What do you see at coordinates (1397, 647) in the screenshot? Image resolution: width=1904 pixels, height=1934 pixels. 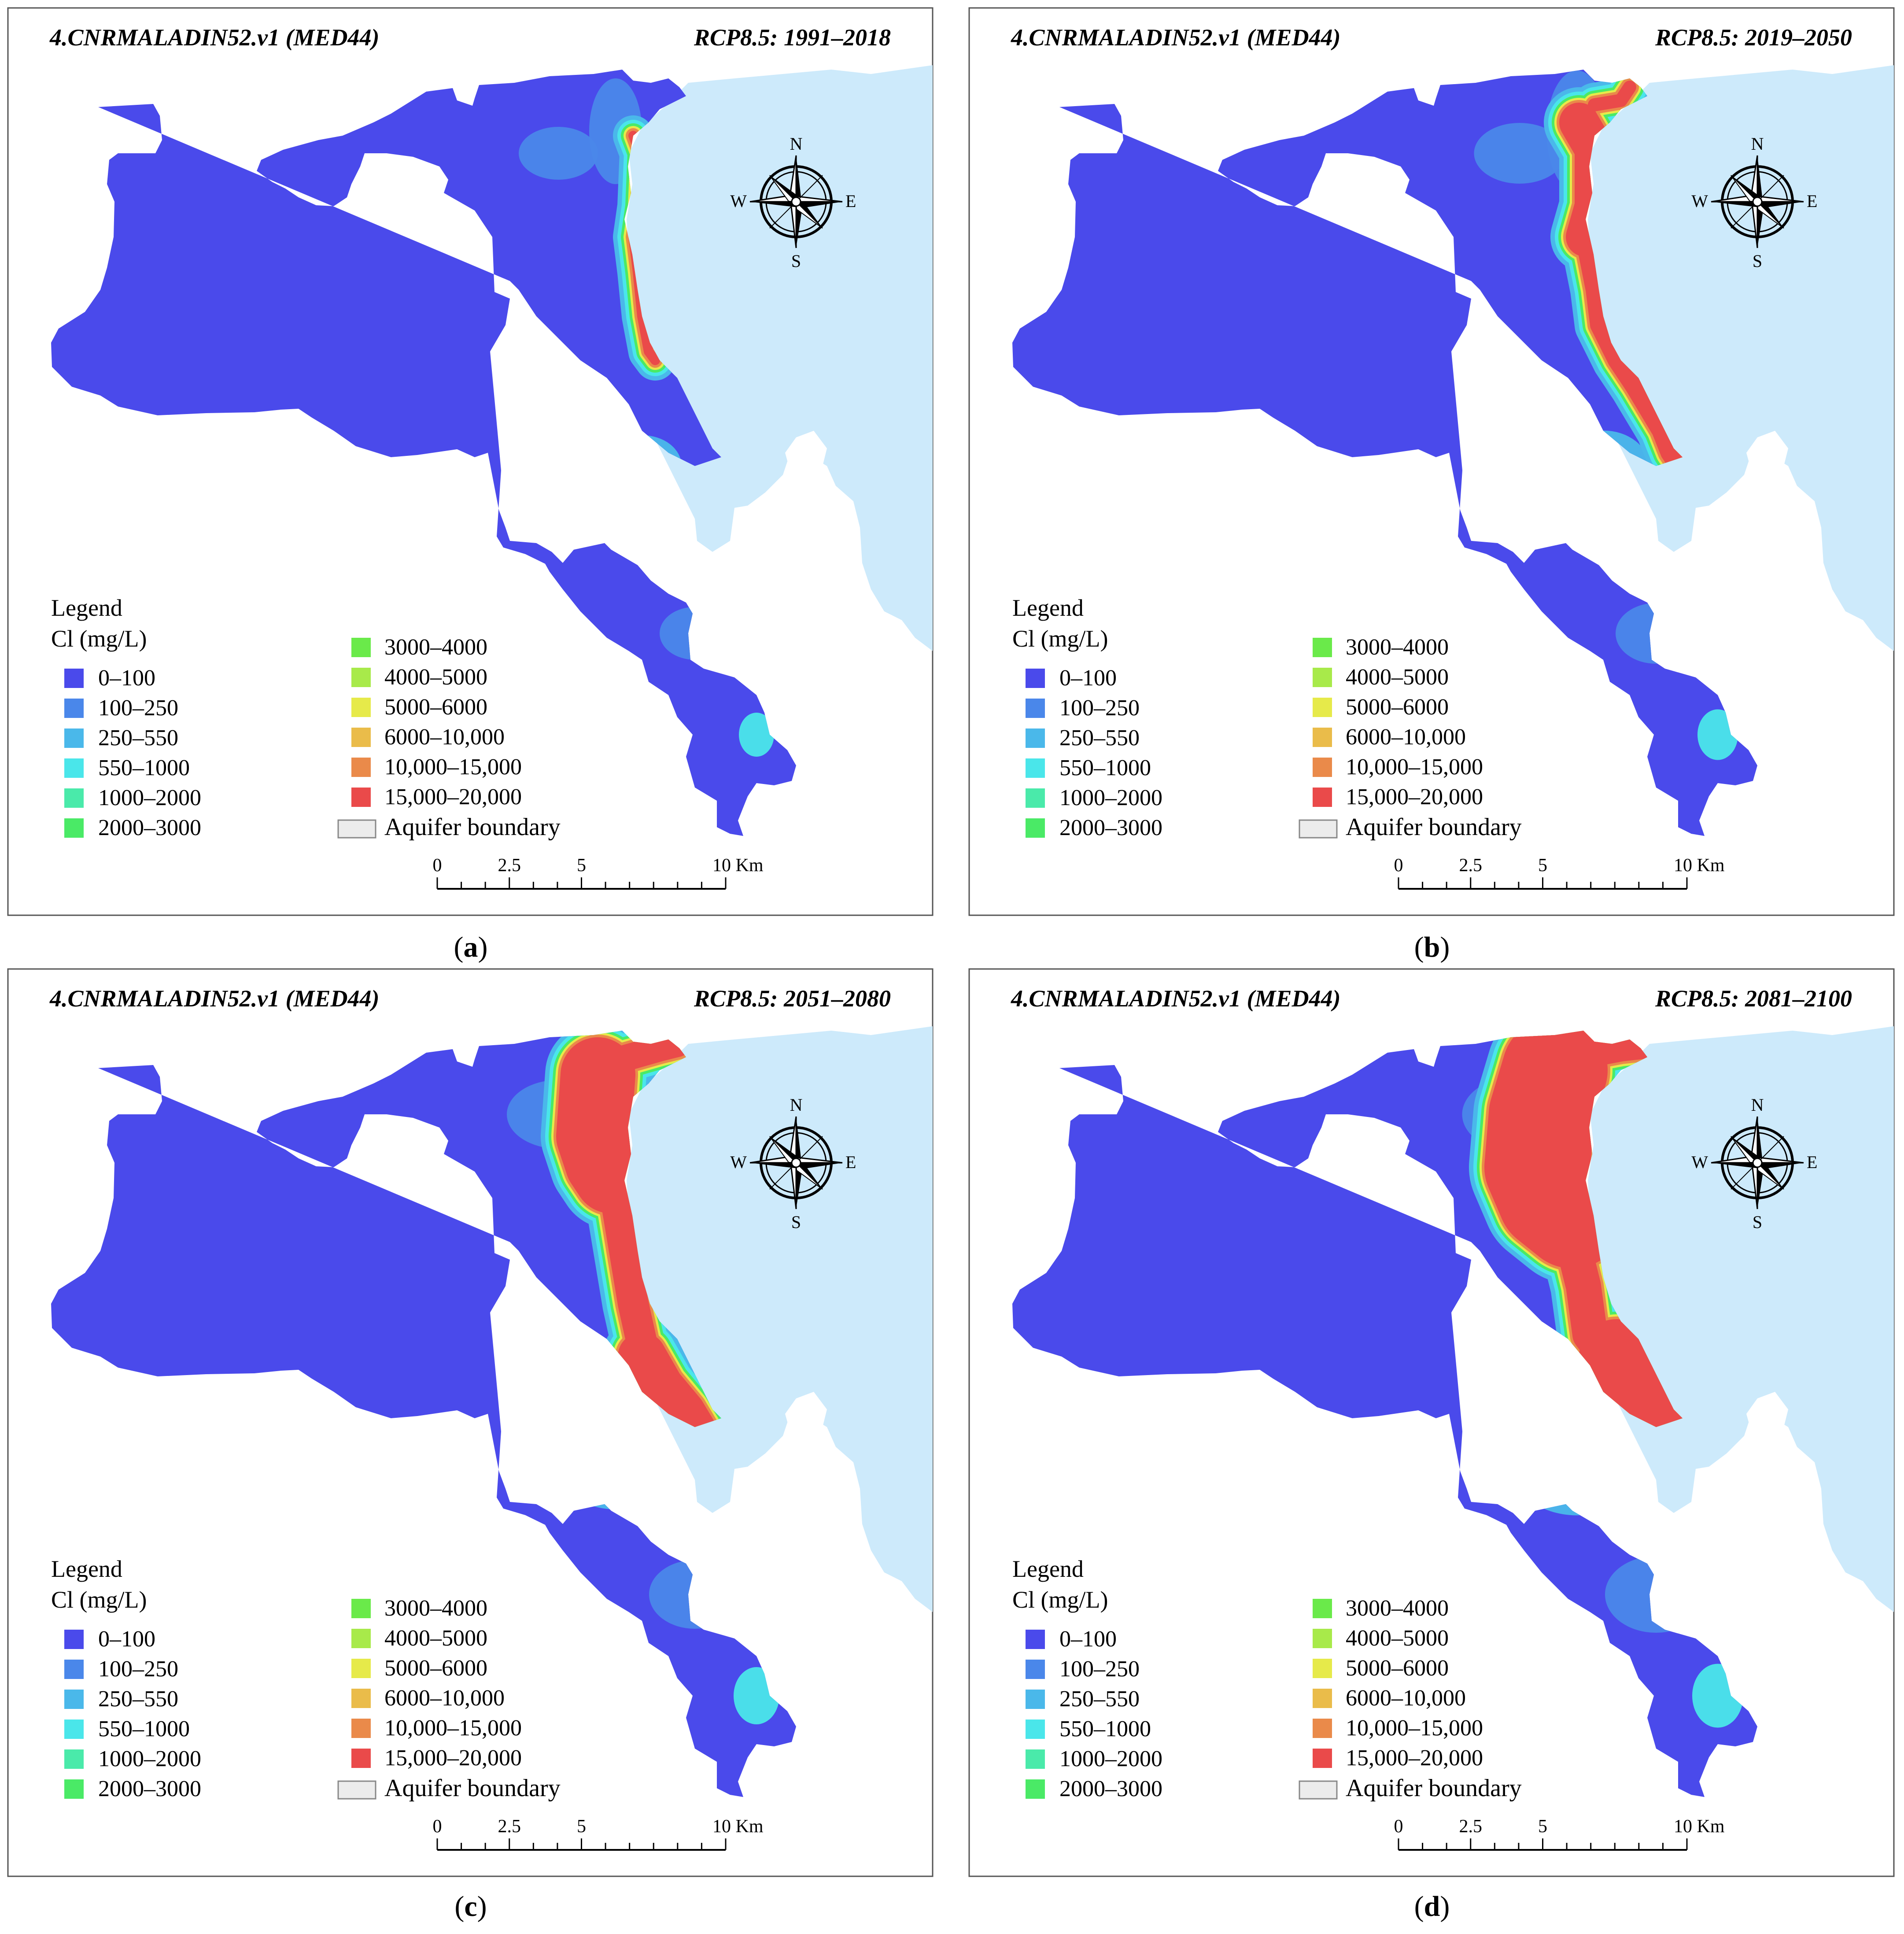 I see `legend-label: 3000–4000` at bounding box center [1397, 647].